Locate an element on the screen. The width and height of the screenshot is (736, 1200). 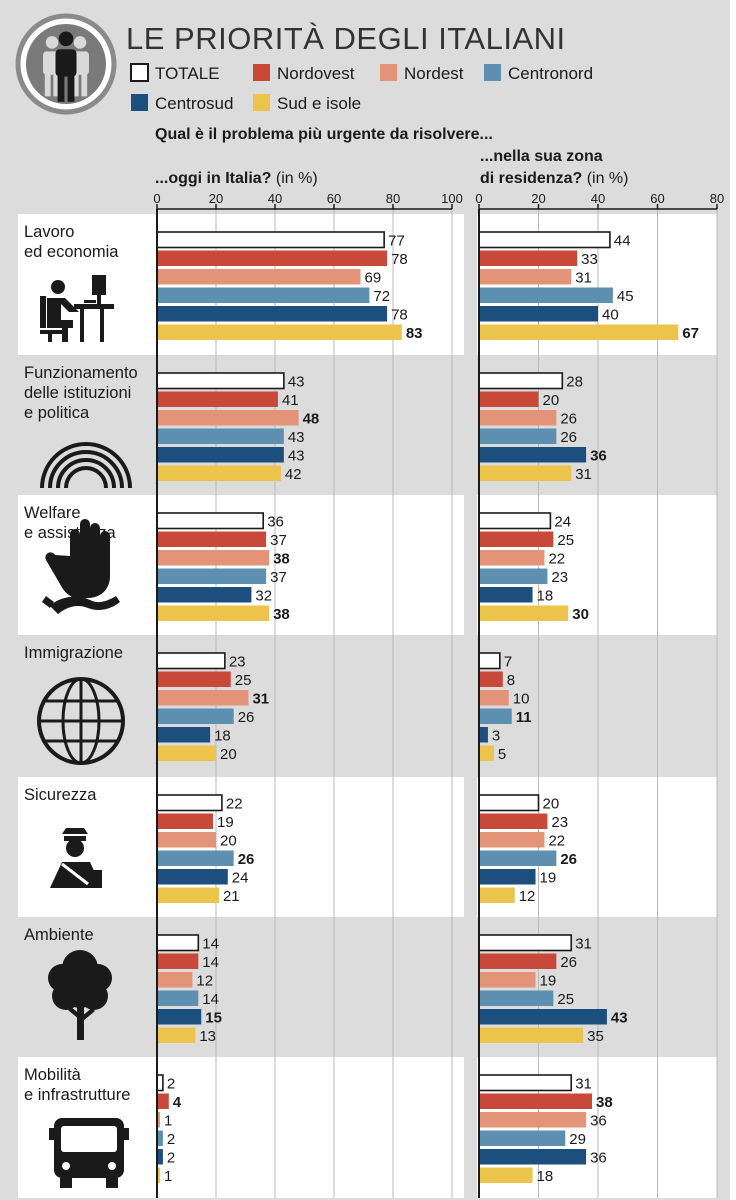
legend-swatch is located at coordinates (492, 72).